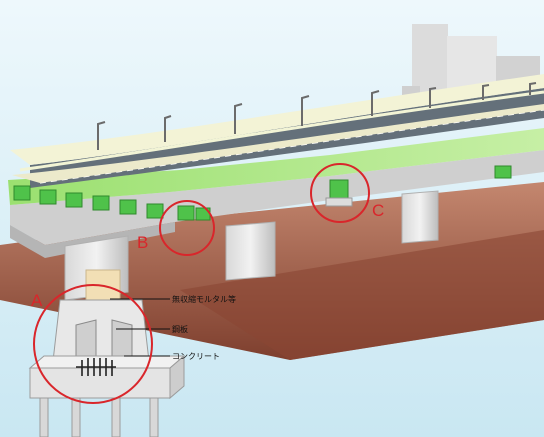 The height and width of the screenshot is (437, 544). What do you see at coordinates (378, 210) in the screenshot?
I see `marker-label-c: C` at bounding box center [378, 210].